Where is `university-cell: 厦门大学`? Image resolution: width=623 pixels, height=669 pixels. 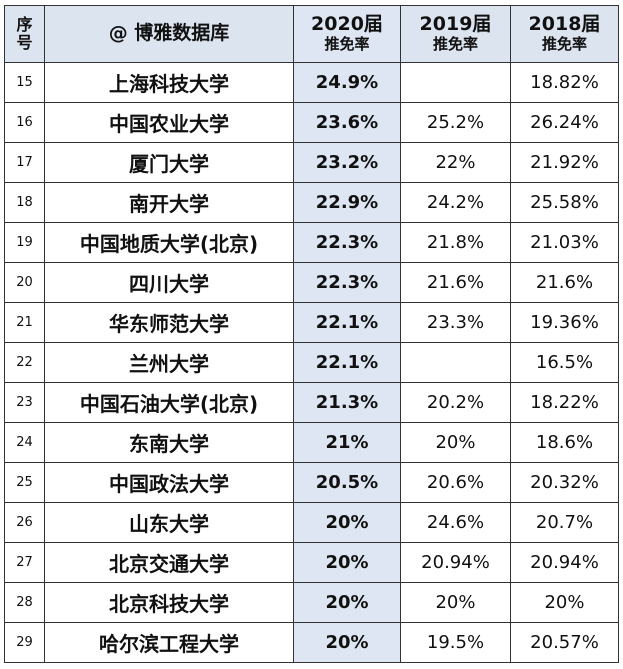
university-cell: 厦门大学 is located at coordinates (169, 162).